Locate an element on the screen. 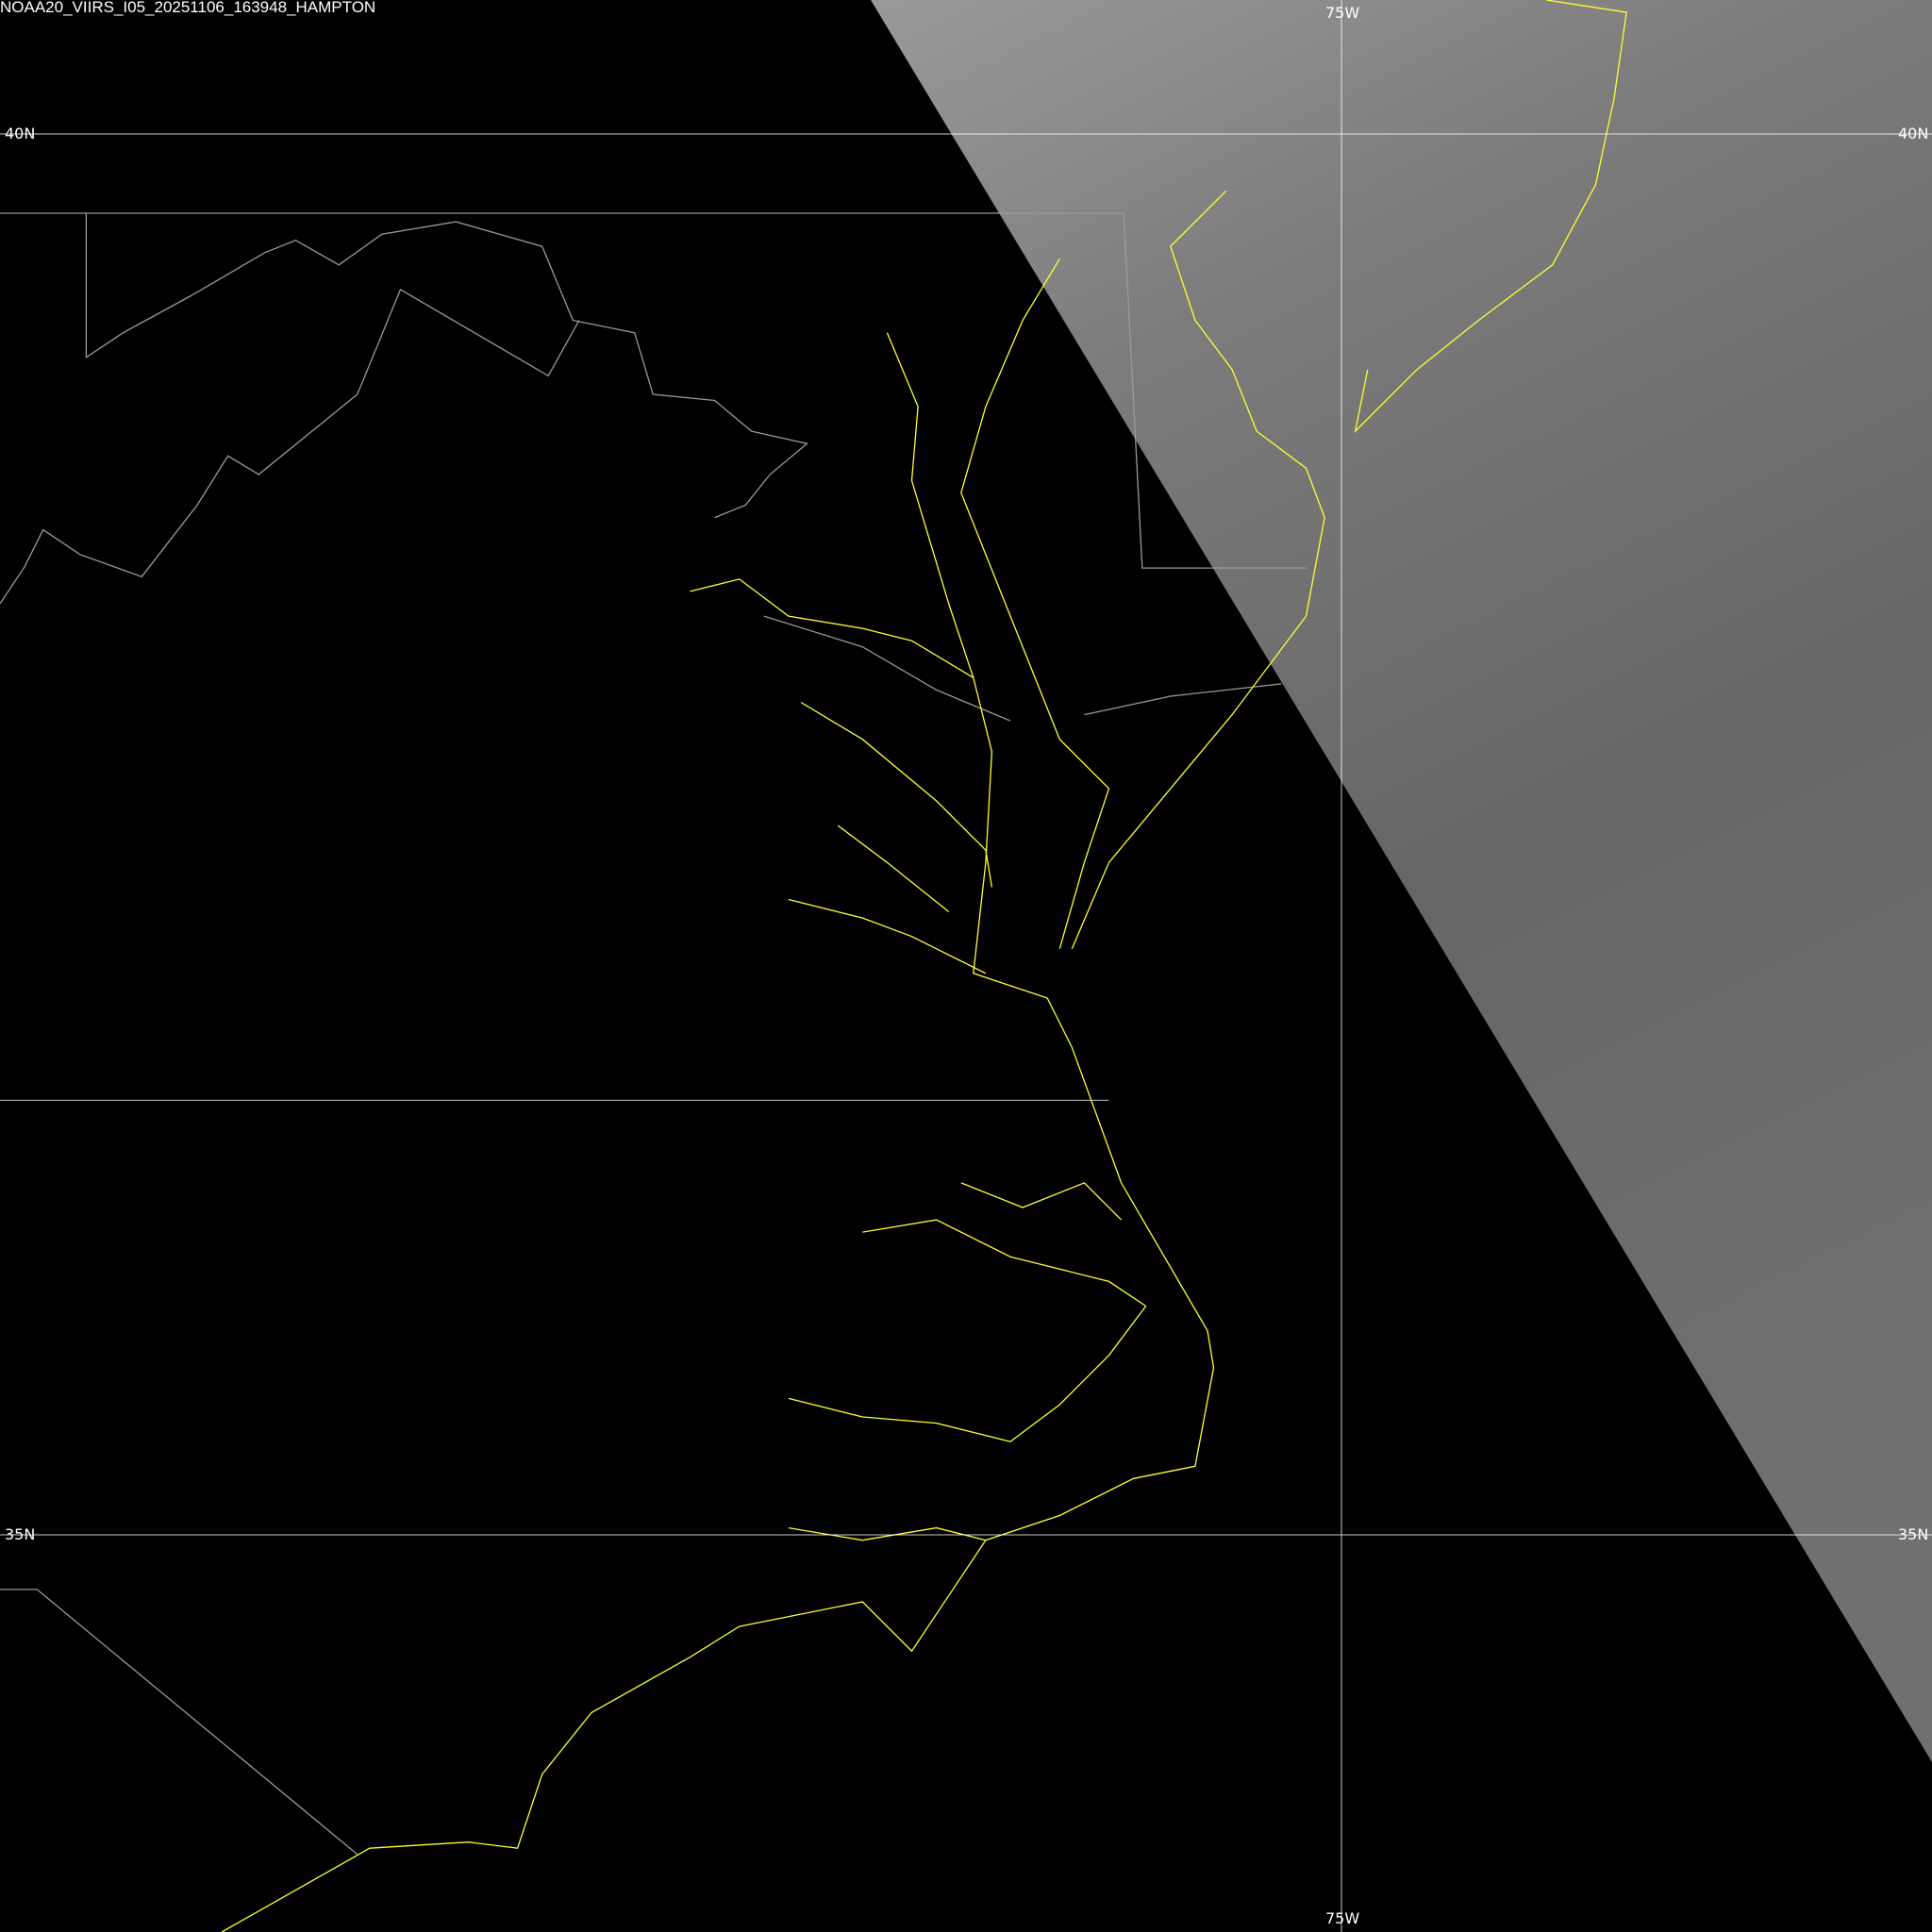  lat-label-40n-right: 40N is located at coordinates (1914, 133).